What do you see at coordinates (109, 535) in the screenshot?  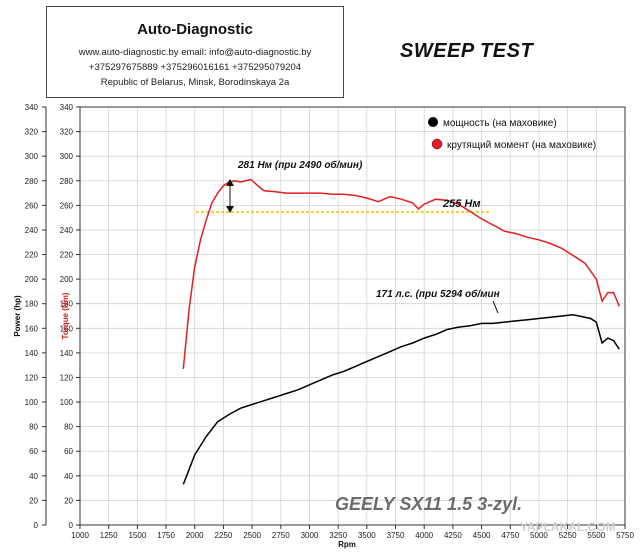 I see `x-tick-label: 1250` at bounding box center [109, 535].